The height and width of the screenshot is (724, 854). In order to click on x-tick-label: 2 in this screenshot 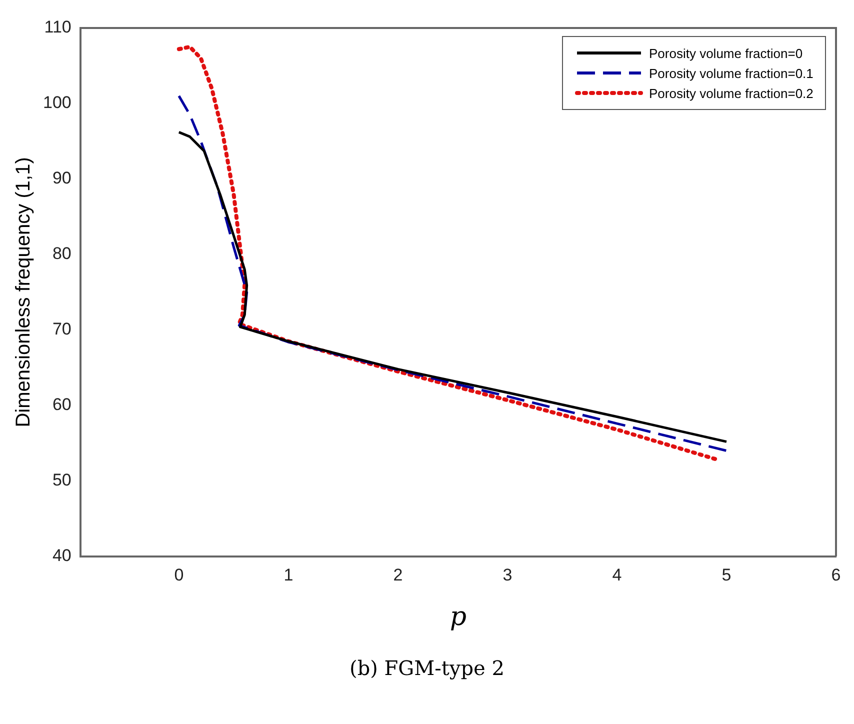, I will do `click(398, 574)`.